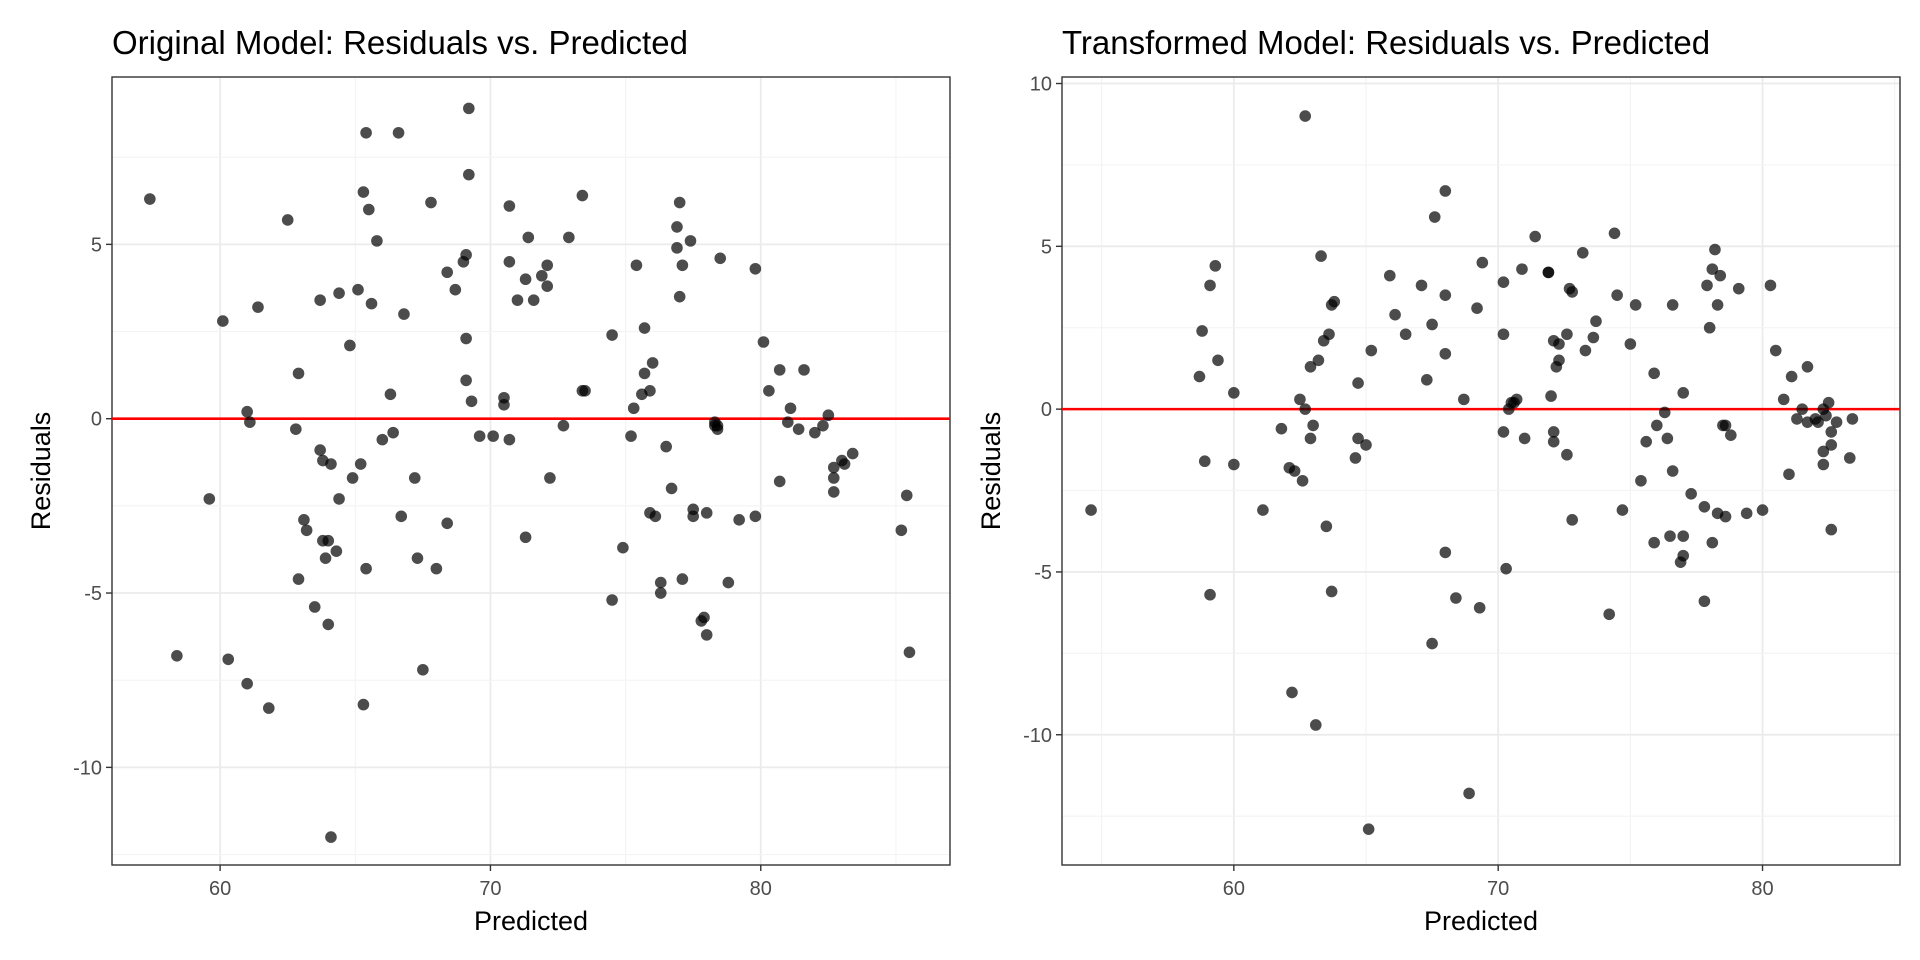 The image size is (1920, 960). Describe the element at coordinates (400, 42) in the screenshot. I see `chart-title: Original Model: Residuals vs. Predicted` at that location.